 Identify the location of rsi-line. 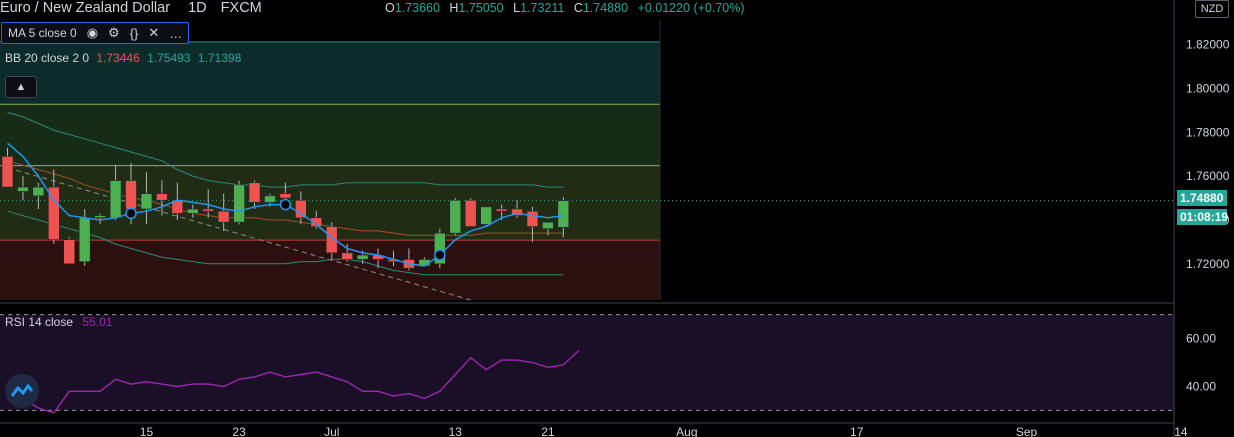
(293, 381).